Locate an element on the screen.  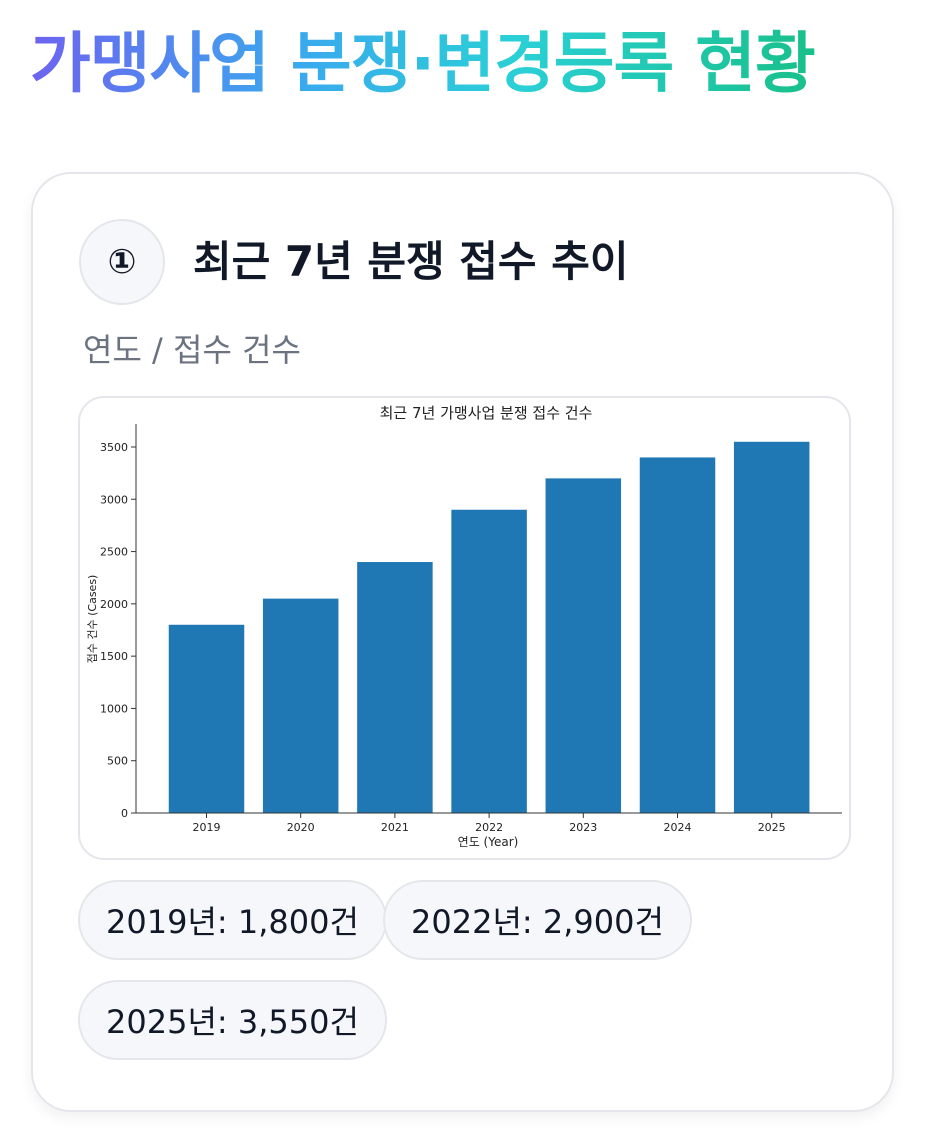
y-axis-label: 접수 건수 (Cases) is located at coordinates (92, 619).